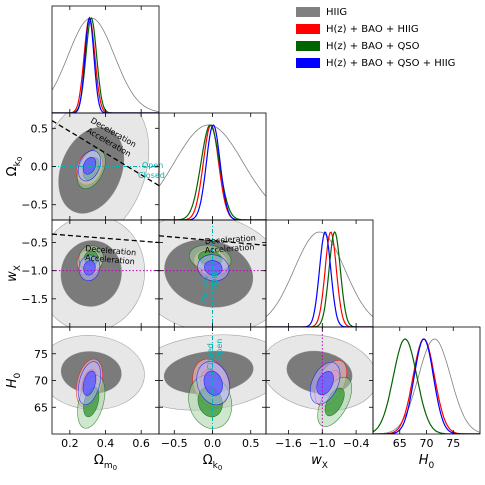 The height and width of the screenshot is (485, 485). I want to click on panel-frame, so click(105, 59).